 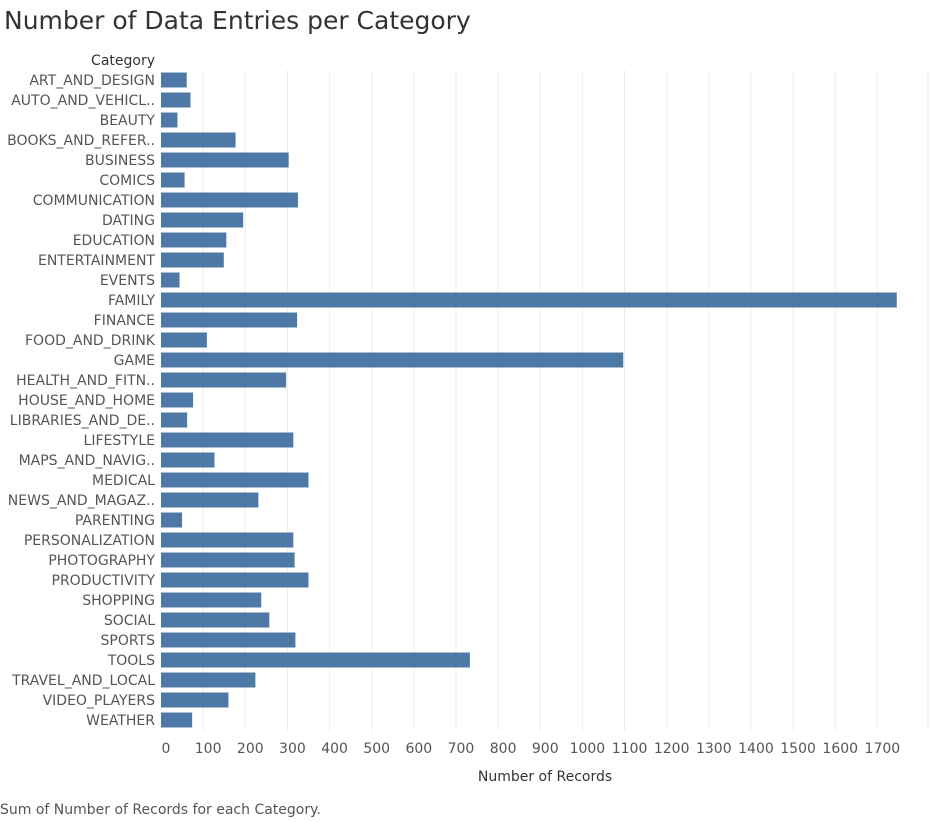 What do you see at coordinates (194, 240) in the screenshot?
I see `bar-education` at bounding box center [194, 240].